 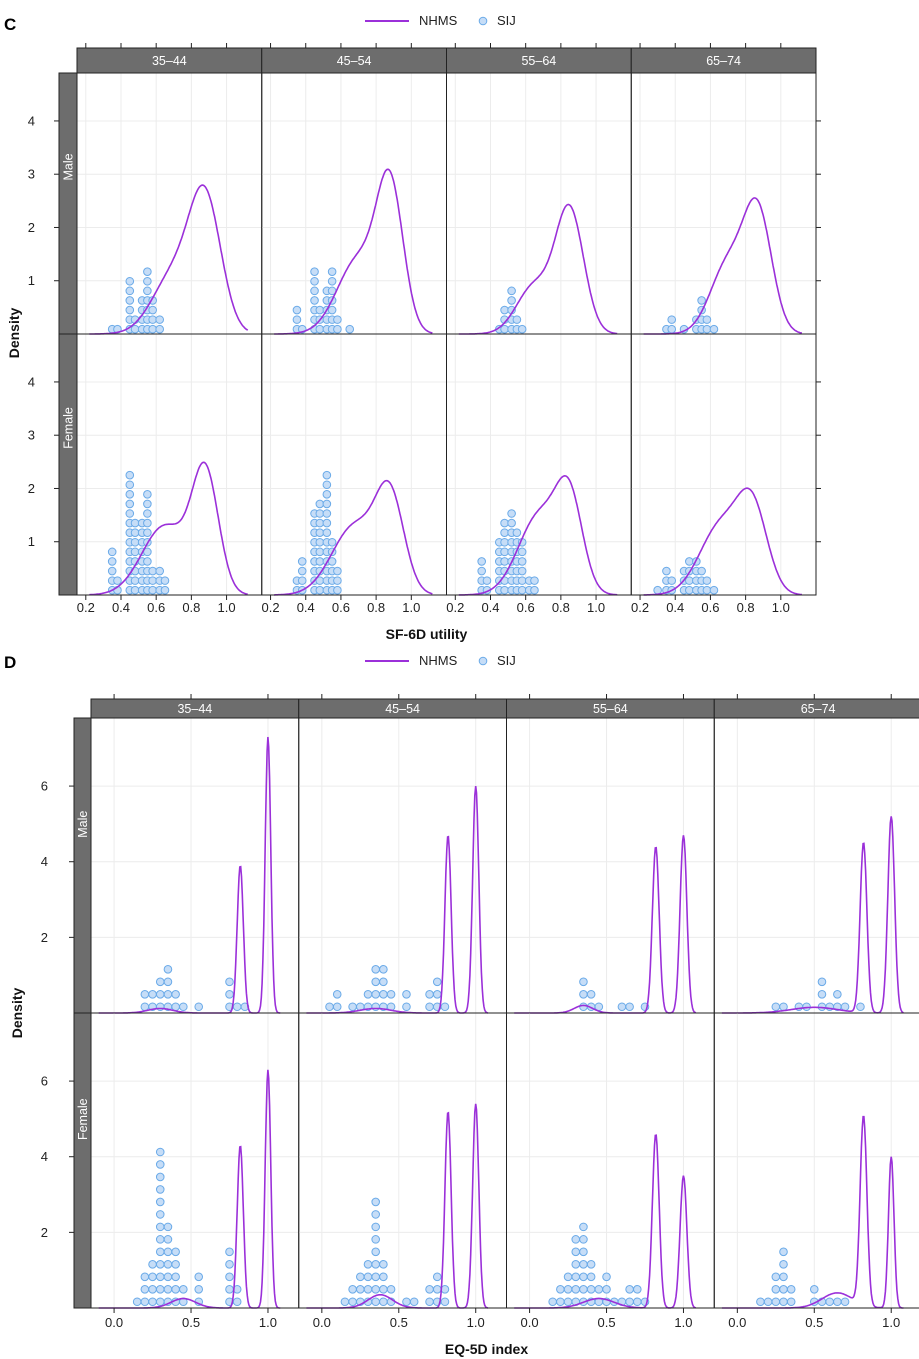 I want to click on y-tick-label: 3, so click(x=31, y=435).